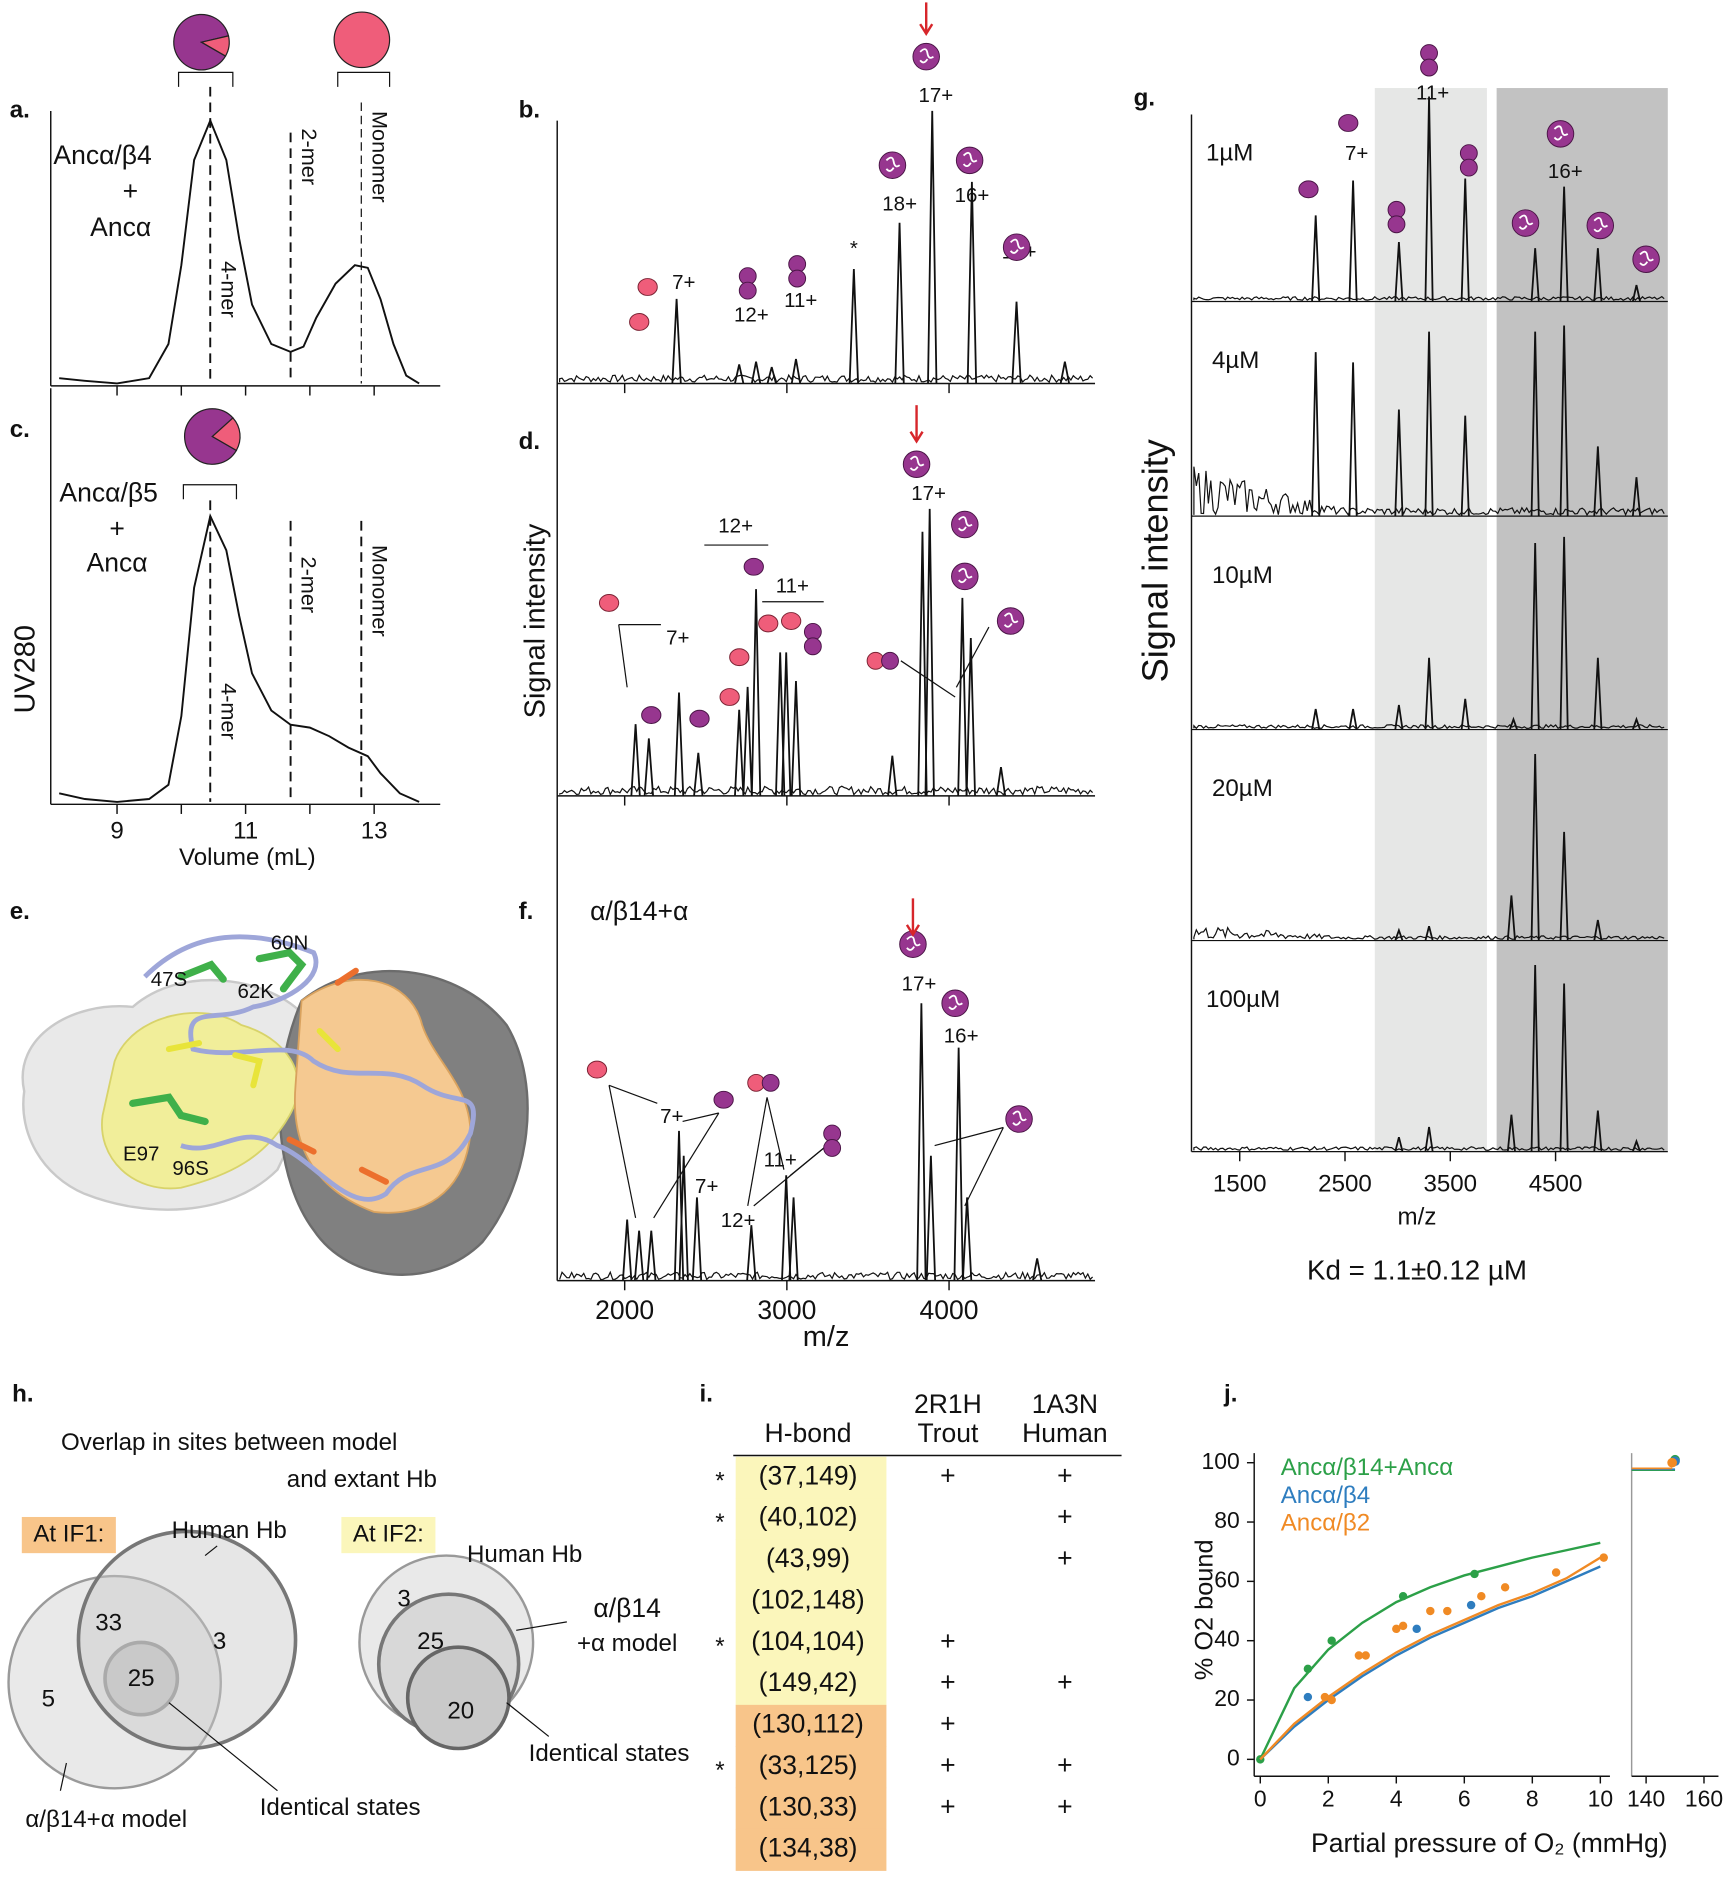  Describe the element at coordinates (169, 979) in the screenshot. I see `residue-label: 47S` at that location.